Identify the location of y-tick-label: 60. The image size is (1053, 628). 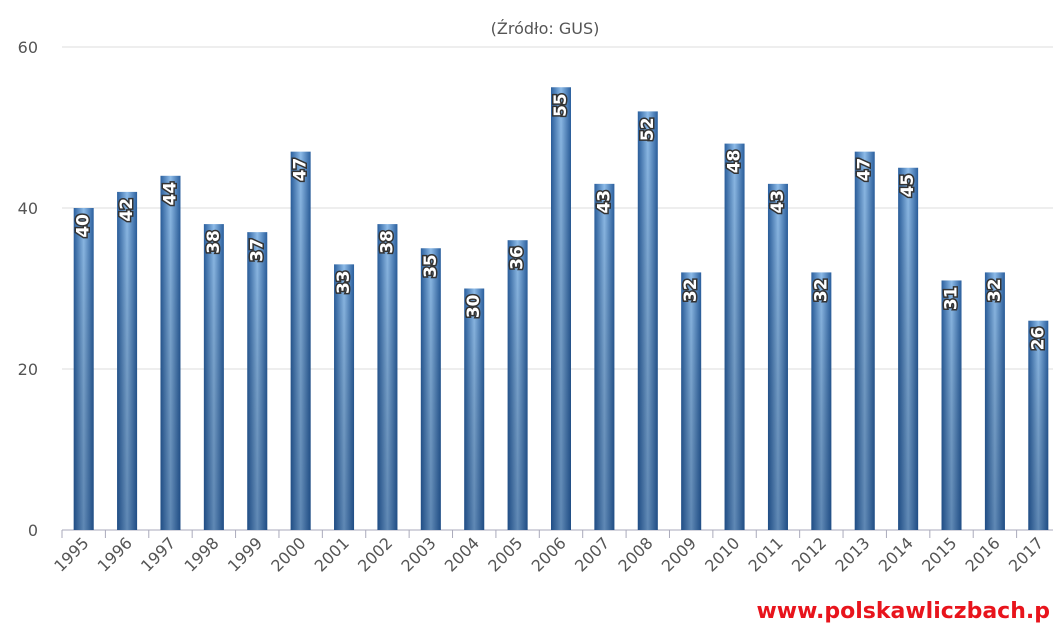
(28, 47).